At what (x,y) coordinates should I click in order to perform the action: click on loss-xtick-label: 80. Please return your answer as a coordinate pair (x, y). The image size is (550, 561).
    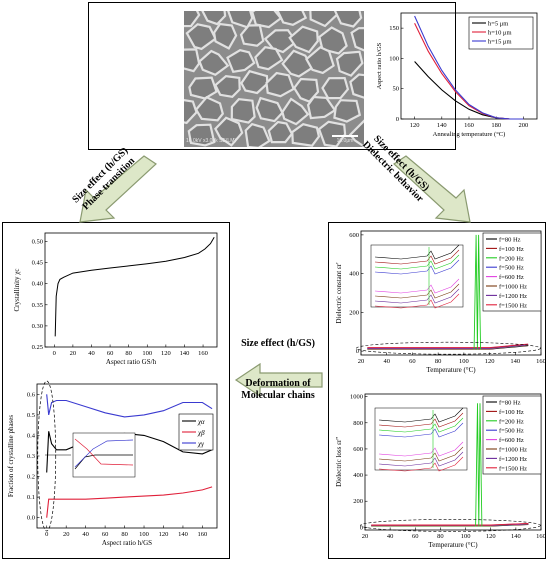
    Looking at the image, I should click on (440, 536).